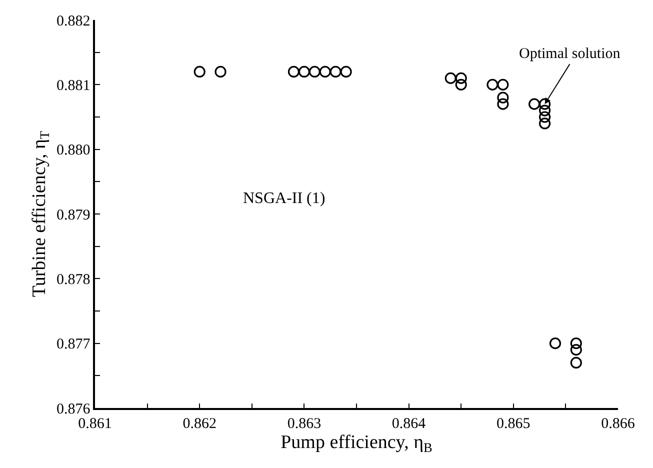  What do you see at coordinates (304, 424) in the screenshot?
I see `x-tick-label: 0.863` at bounding box center [304, 424].